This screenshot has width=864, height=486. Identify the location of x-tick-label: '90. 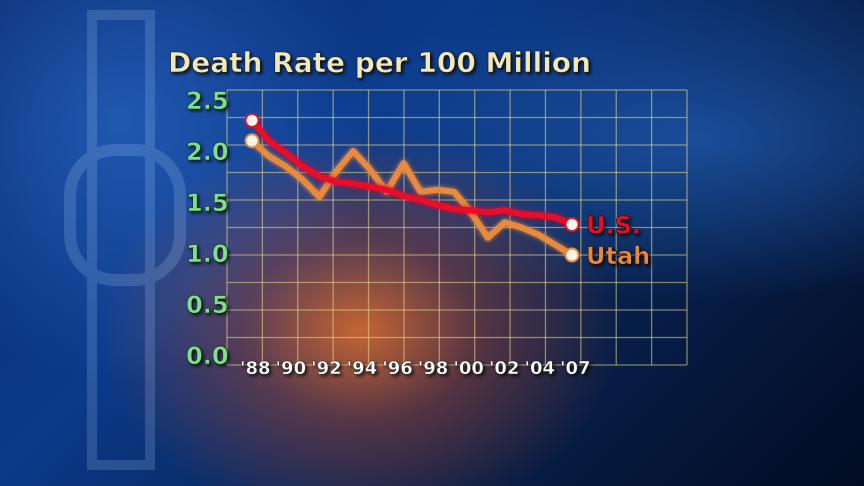
(291, 368).